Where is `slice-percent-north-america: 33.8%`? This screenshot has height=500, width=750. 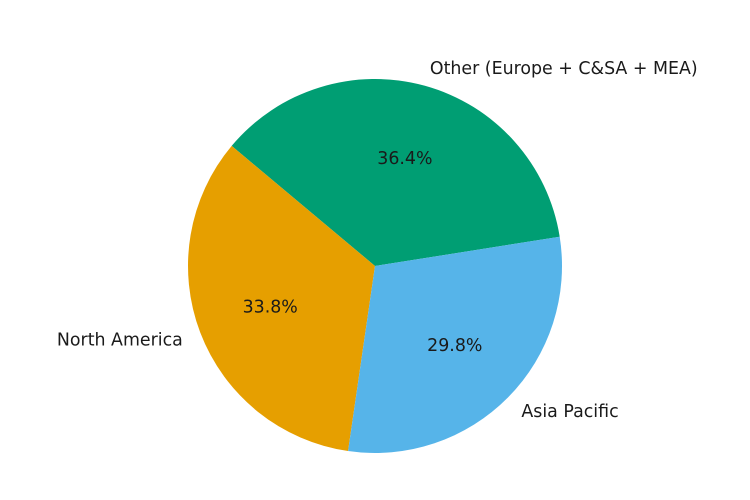 slice-percent-north-america: 33.8% is located at coordinates (270, 307).